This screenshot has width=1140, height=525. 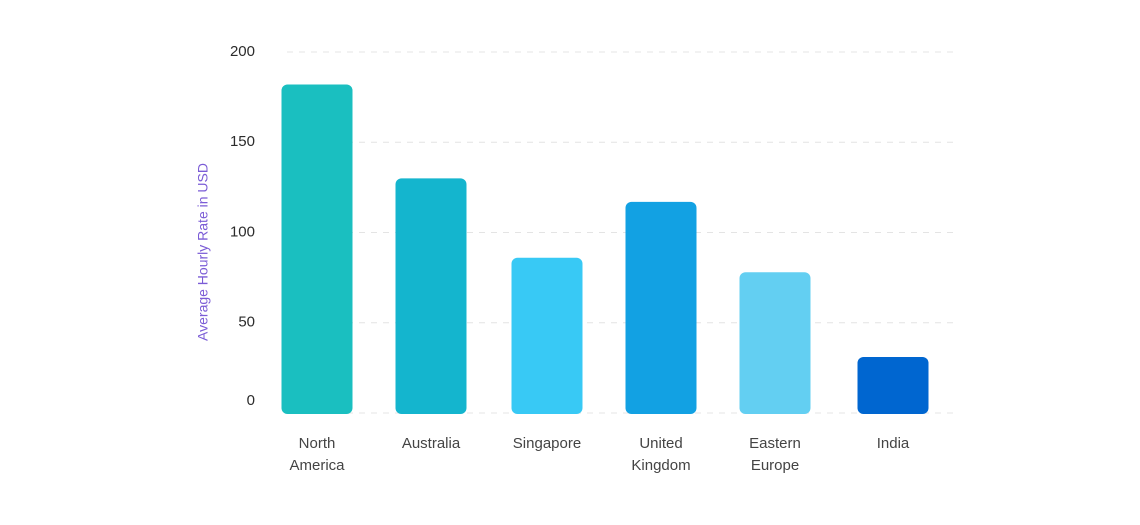 I want to click on y-axis-ticks: 0 50 100 150 200, so click(x=242, y=226).